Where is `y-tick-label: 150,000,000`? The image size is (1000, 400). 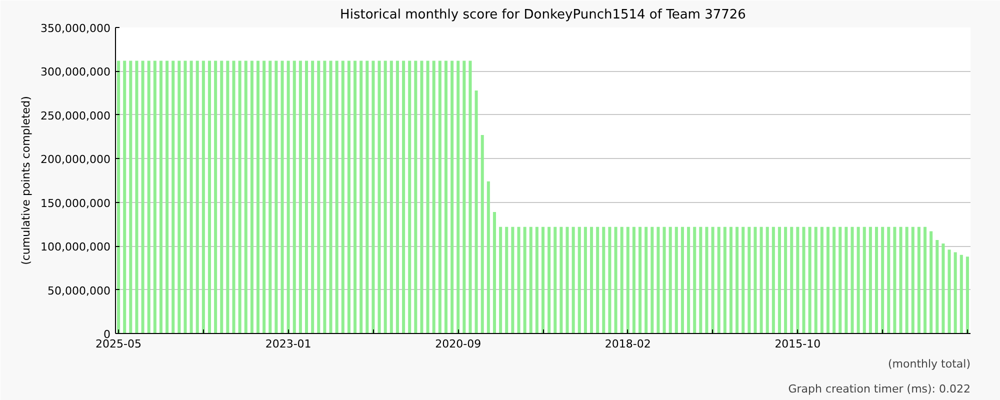 y-tick-label: 150,000,000 is located at coordinates (75, 203).